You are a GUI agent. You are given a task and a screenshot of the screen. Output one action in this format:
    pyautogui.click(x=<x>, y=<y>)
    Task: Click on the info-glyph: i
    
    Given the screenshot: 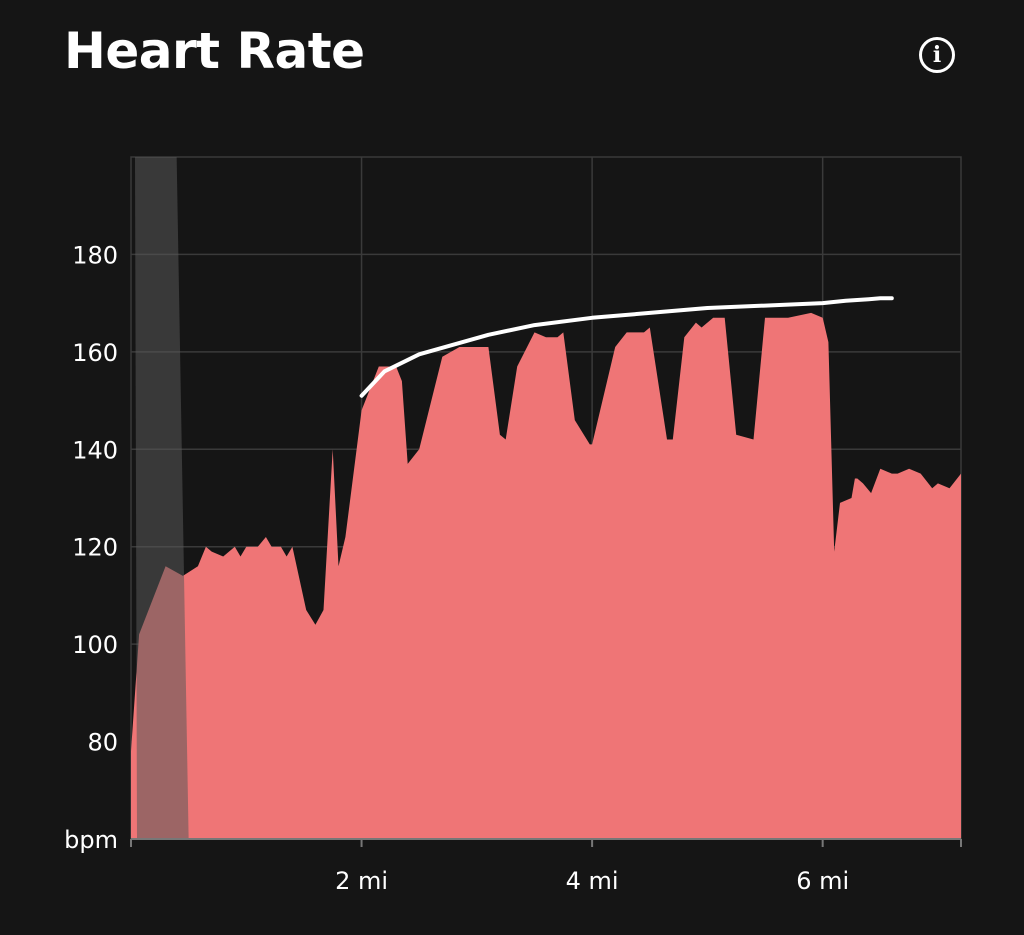 What is the action you would take?
    pyautogui.click(x=937, y=55)
    